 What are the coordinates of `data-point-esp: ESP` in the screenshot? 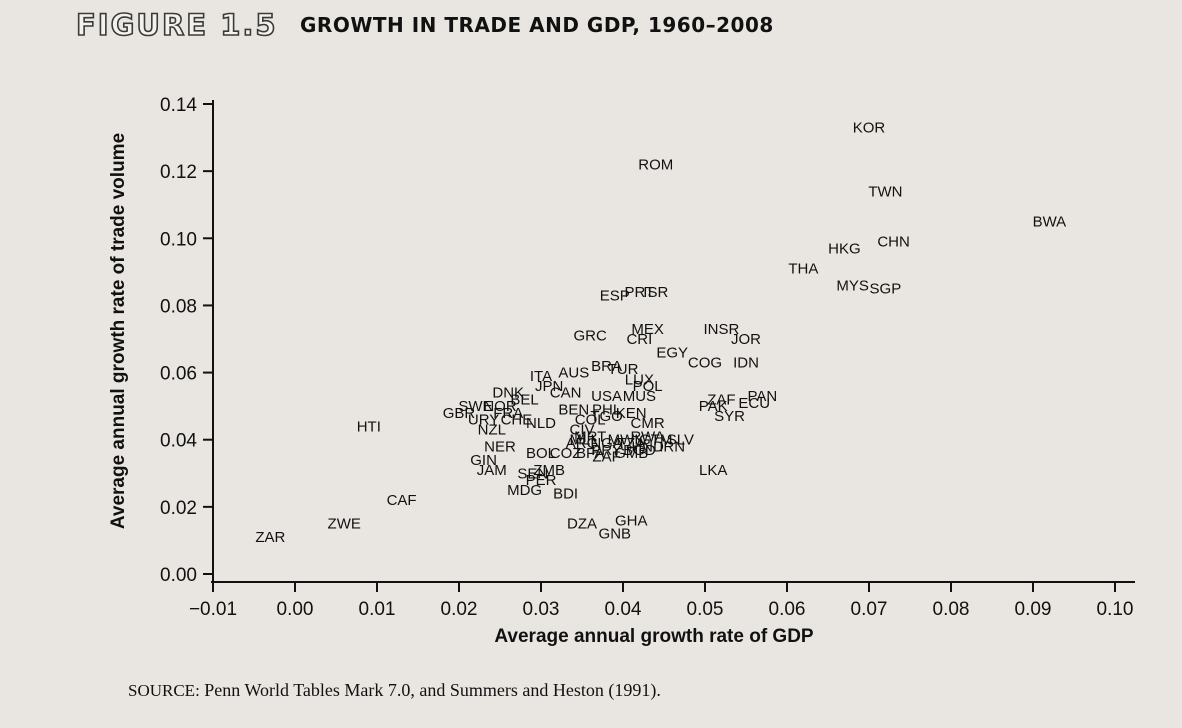 It's located at (615, 295).